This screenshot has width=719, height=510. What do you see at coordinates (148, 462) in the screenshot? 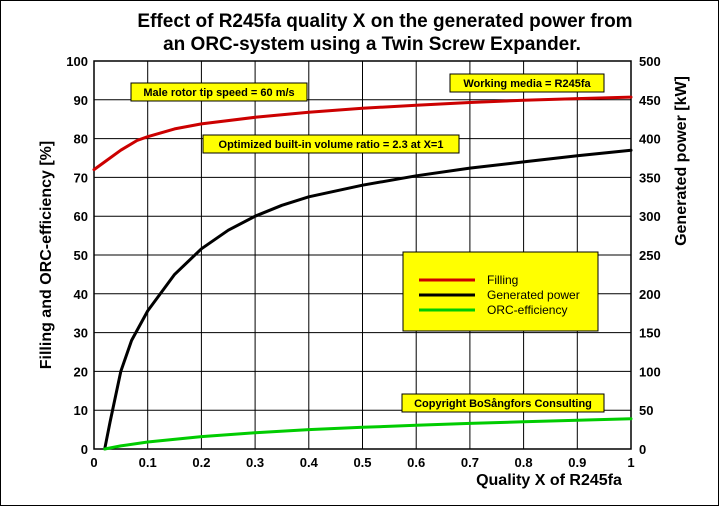
I see `x-tick-label: 0.1` at bounding box center [148, 462].